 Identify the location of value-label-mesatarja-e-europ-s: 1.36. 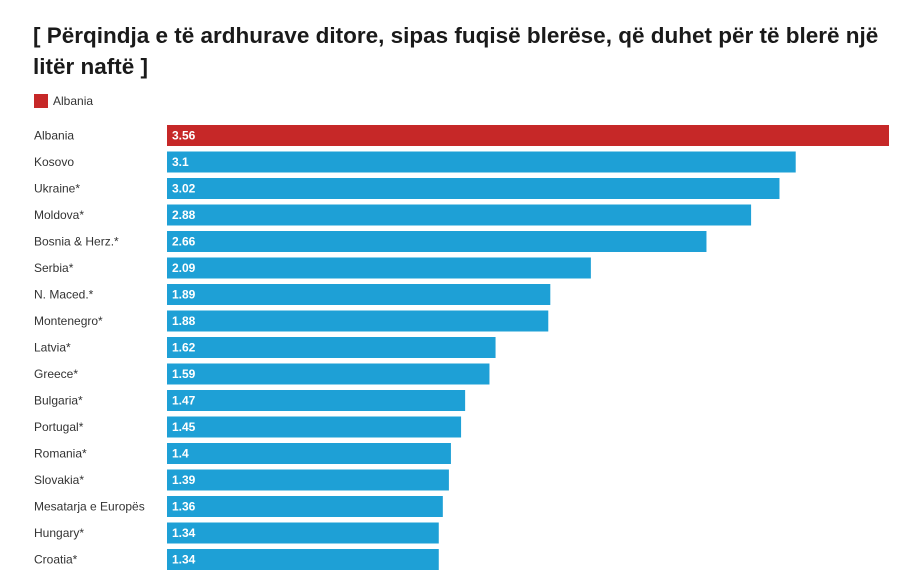
(184, 507).